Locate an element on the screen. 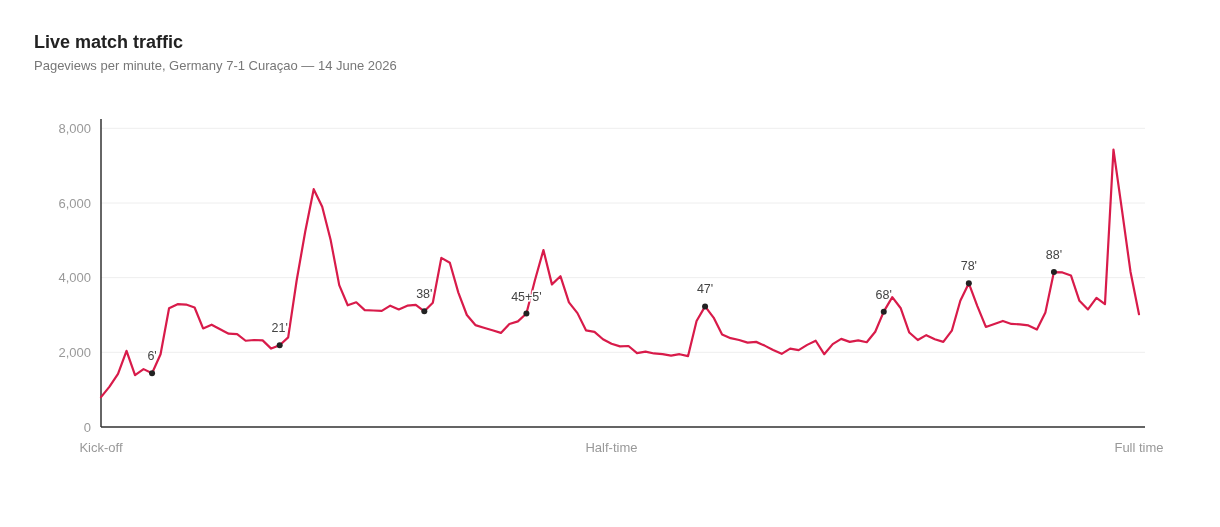  x-tick-label: Kick-off is located at coordinates (101, 447).